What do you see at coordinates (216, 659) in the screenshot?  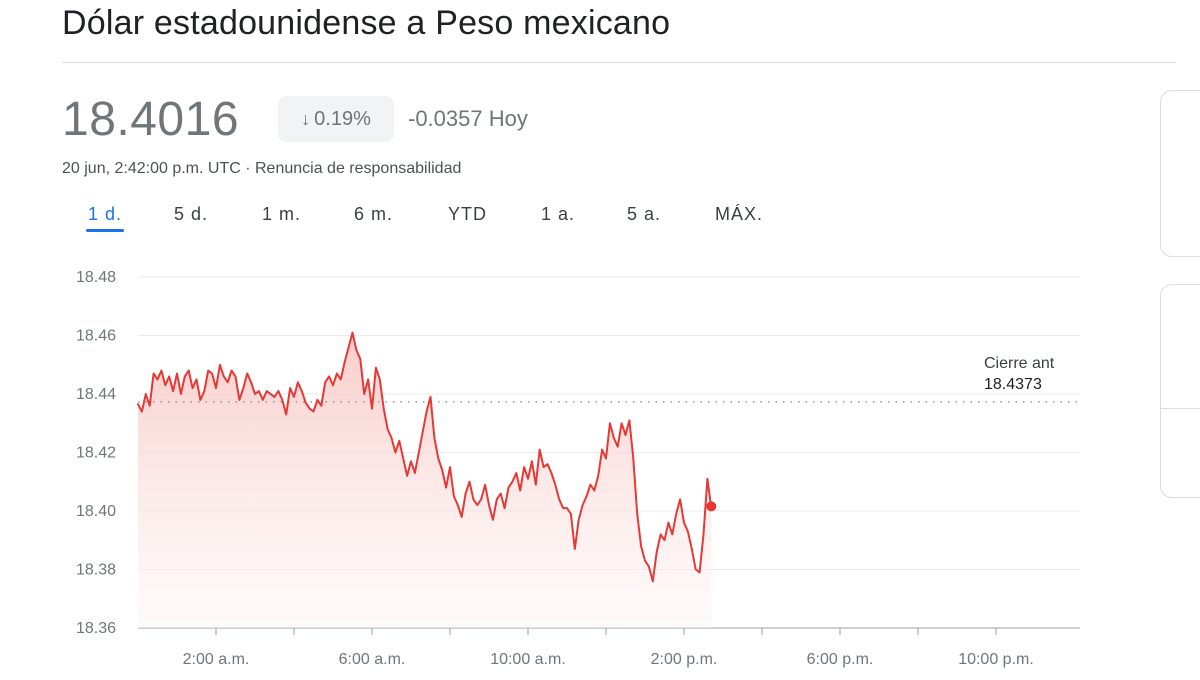 I see `x-tick-label: 2:00 a.m.` at bounding box center [216, 659].